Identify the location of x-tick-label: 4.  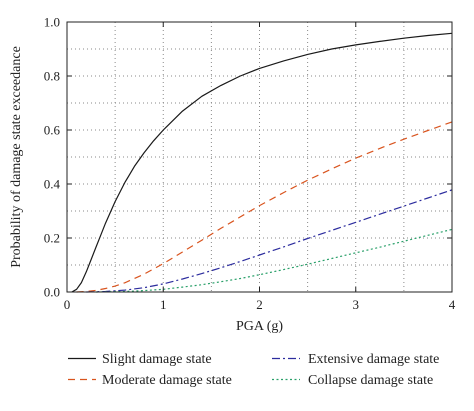
(452, 304).